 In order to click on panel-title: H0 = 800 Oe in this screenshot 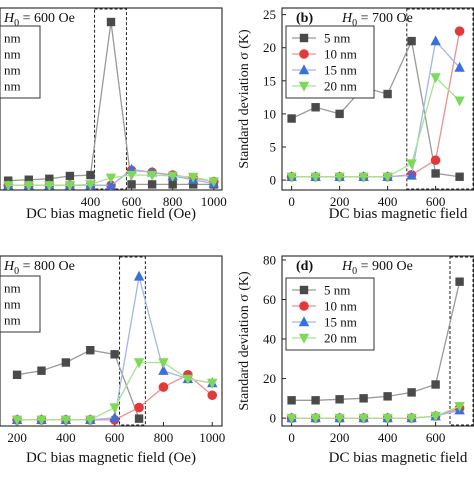, I will do `click(39, 268)`.